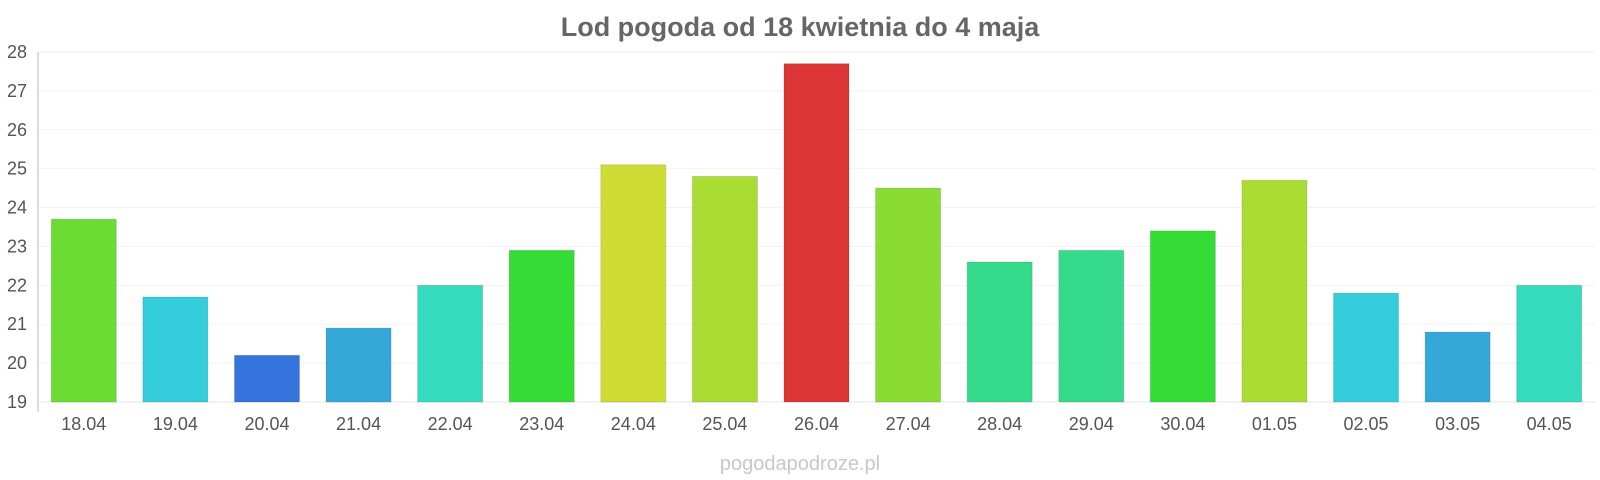 The width and height of the screenshot is (1600, 480). Describe the element at coordinates (17, 402) in the screenshot. I see `y-tick-label: 19` at that location.